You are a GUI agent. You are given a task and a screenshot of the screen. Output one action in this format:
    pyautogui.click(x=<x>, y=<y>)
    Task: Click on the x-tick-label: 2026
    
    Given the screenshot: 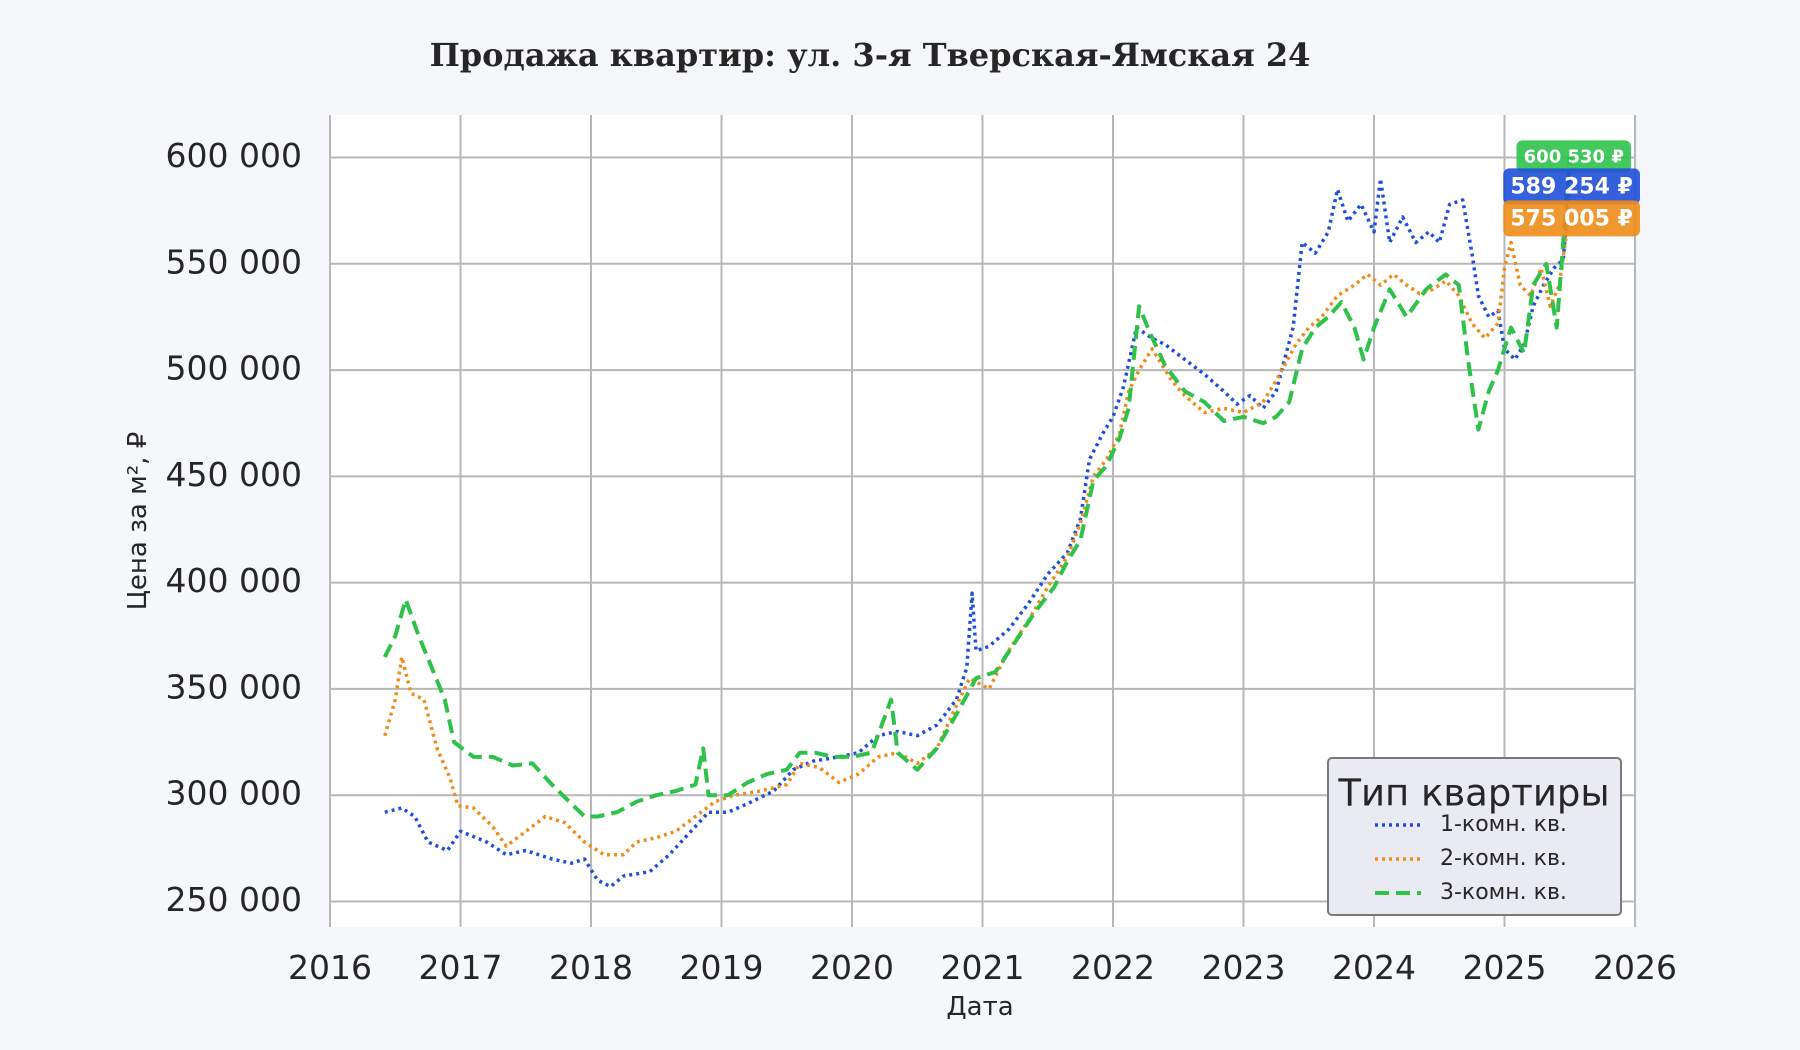 What is the action you would take?
    pyautogui.click(x=1635, y=967)
    